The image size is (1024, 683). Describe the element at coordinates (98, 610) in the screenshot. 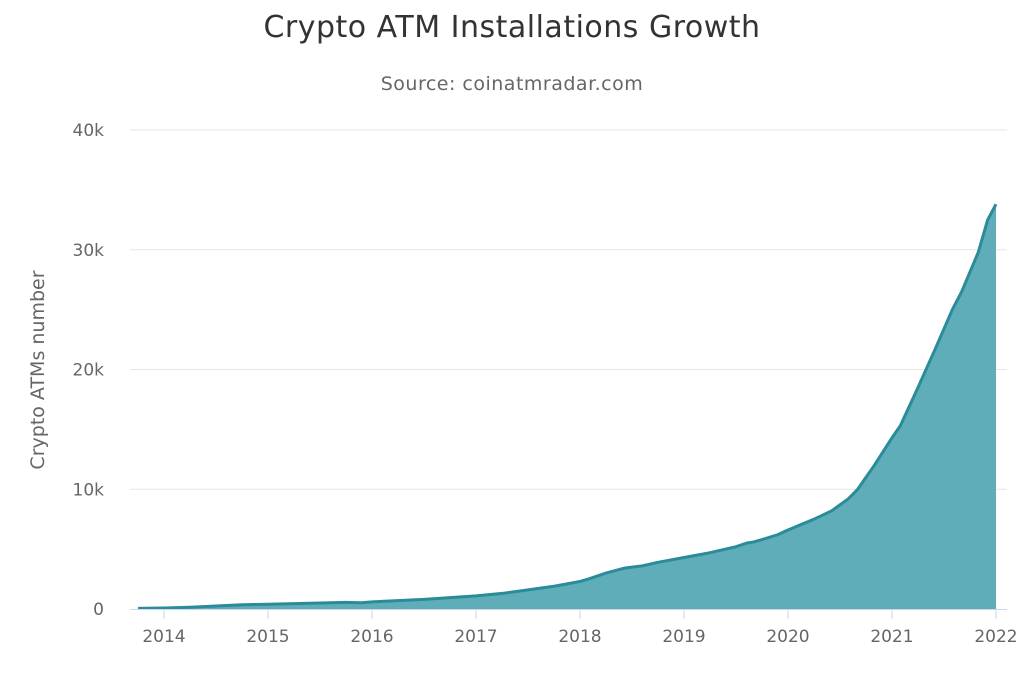

I see `y-tick-label: 0` at that location.